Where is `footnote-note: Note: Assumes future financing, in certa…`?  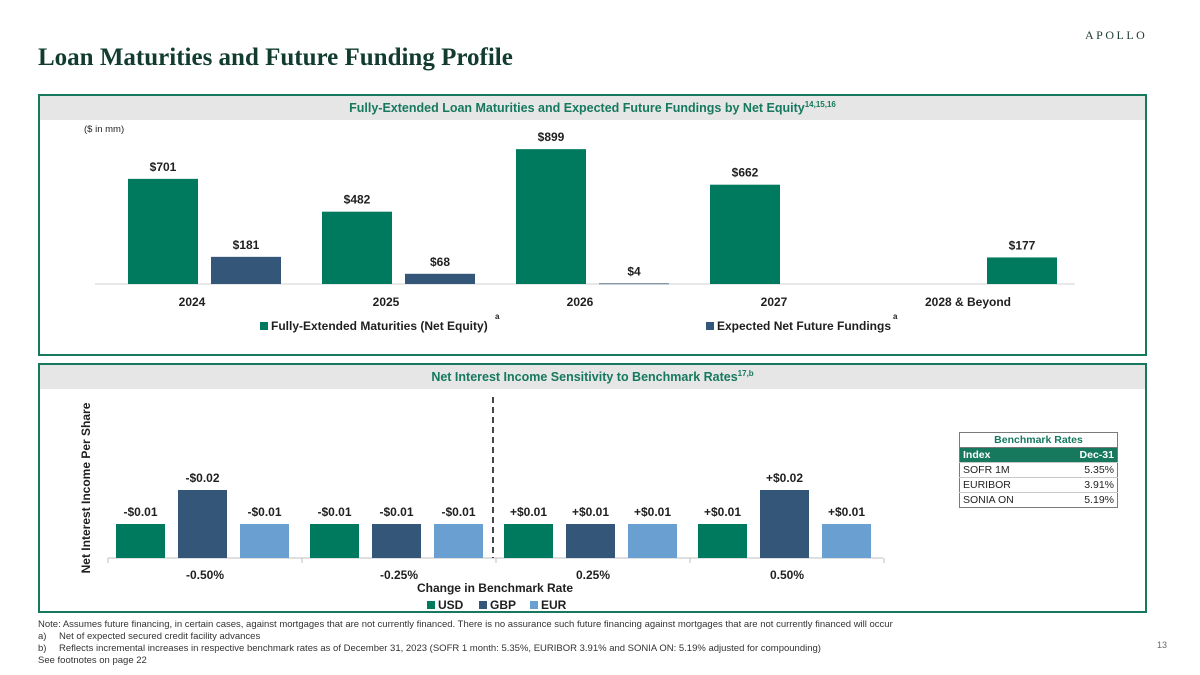 footnote-note: Note: Assumes future financing, in certa… is located at coordinates (465, 624).